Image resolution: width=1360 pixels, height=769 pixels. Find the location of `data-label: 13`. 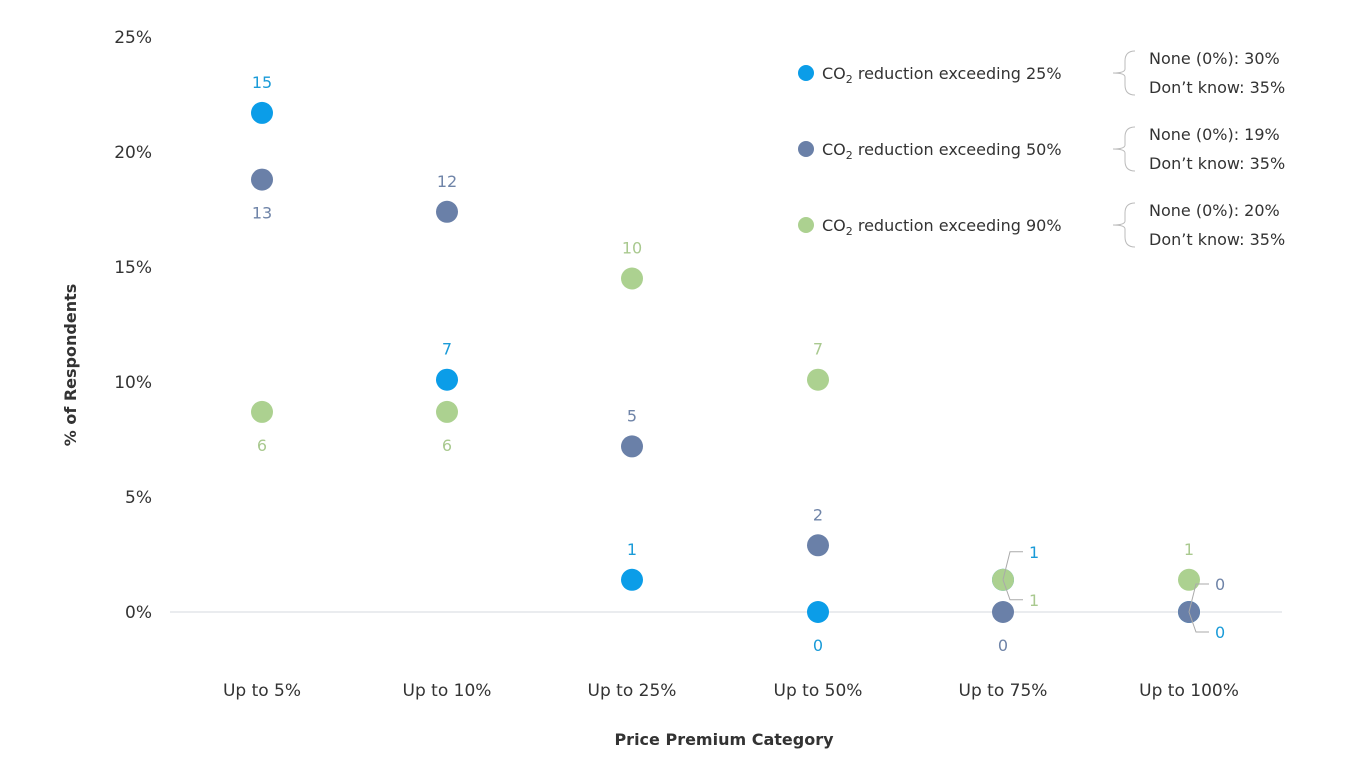

data-label: 13 is located at coordinates (262, 213).